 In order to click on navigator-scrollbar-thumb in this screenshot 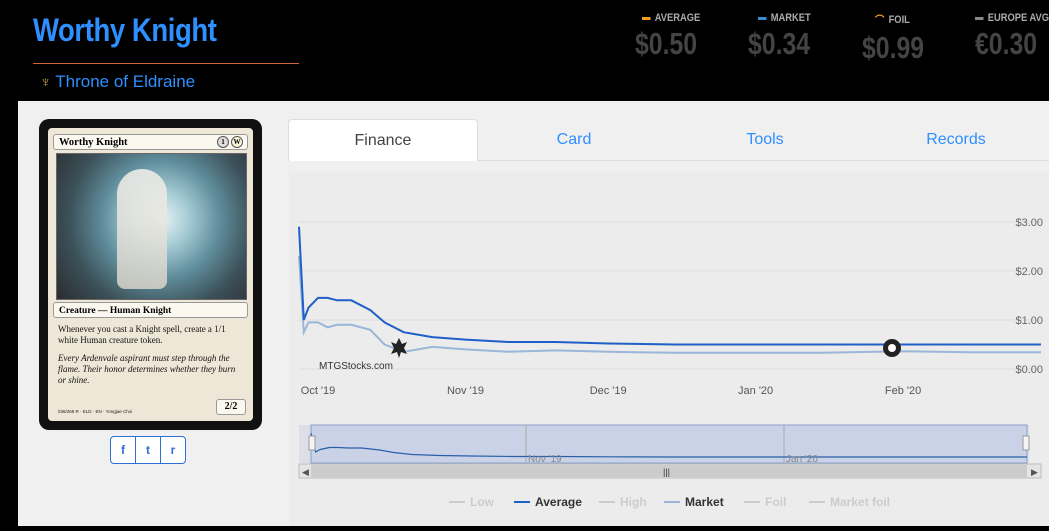, I will do `click(669, 471)`.